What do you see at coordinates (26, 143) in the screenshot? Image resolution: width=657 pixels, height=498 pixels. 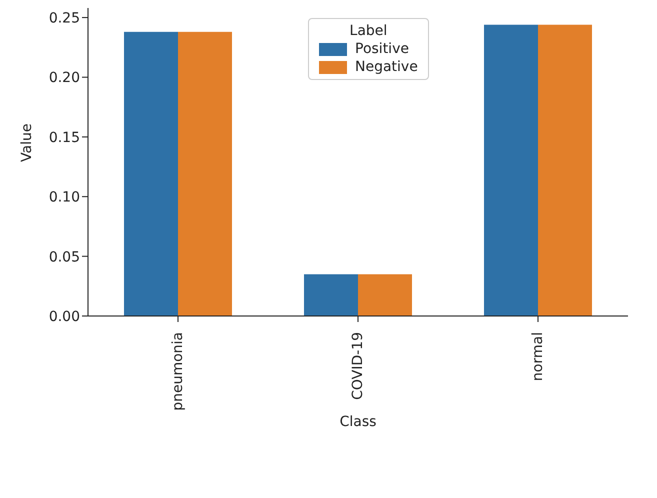 I see `y-axis-title: Value` at bounding box center [26, 143].